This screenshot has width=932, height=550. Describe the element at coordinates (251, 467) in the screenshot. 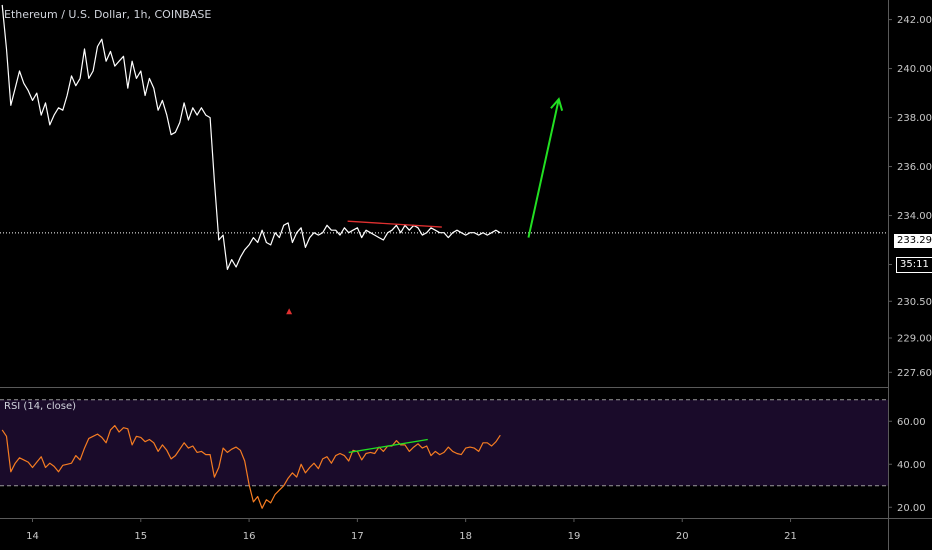

I see `rsi-series-line` at that location.